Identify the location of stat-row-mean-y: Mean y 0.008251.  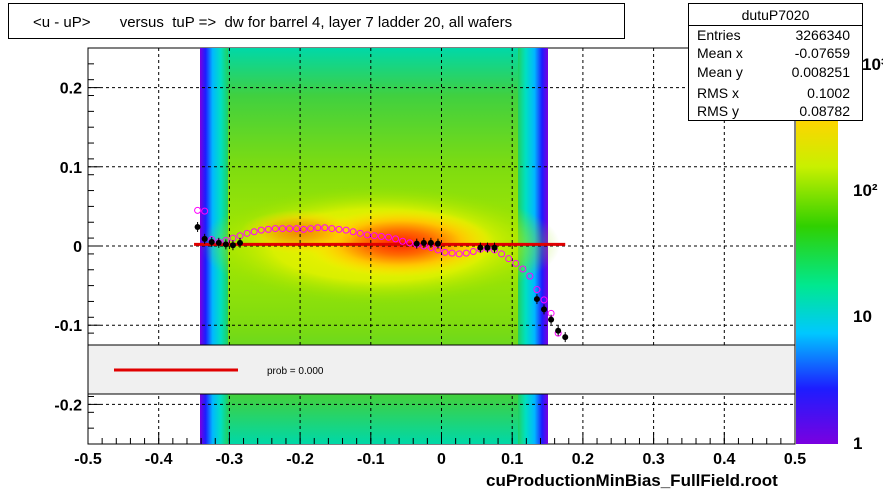
(773, 73).